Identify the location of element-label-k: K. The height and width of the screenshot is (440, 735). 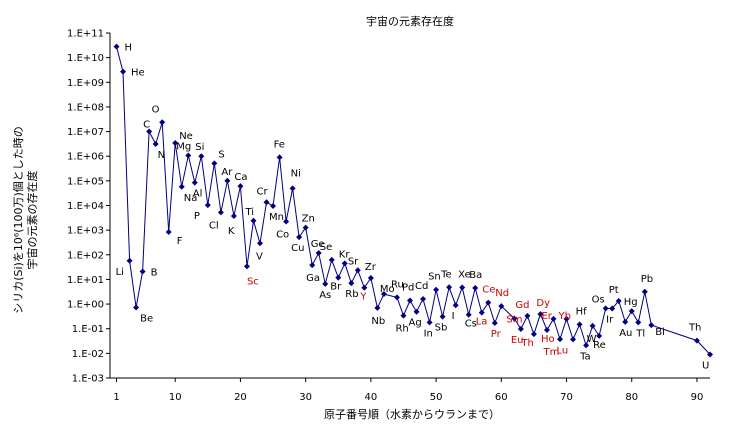
(231, 231).